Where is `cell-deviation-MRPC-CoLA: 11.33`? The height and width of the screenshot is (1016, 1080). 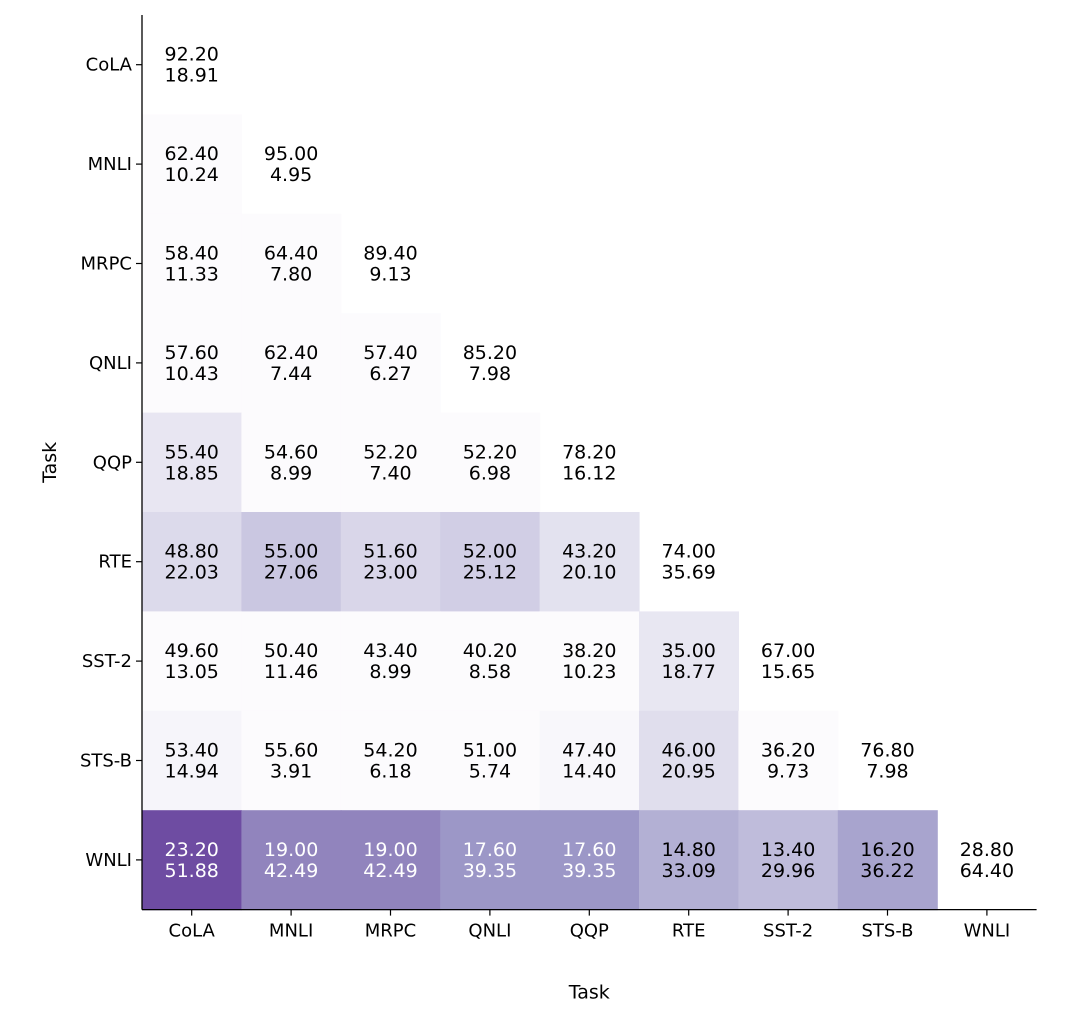
cell-deviation-MRPC-CoLA: 11.33 is located at coordinates (191, 275).